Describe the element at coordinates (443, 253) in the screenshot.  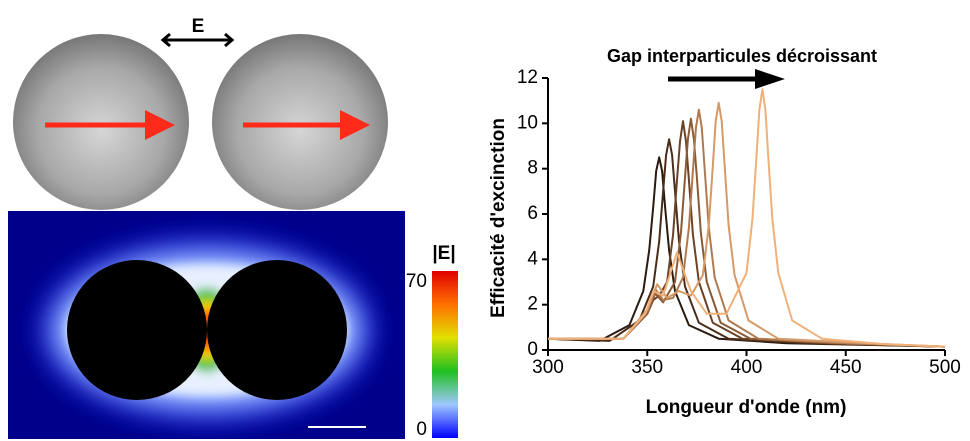
I see `colorbar-title: |E|` at that location.